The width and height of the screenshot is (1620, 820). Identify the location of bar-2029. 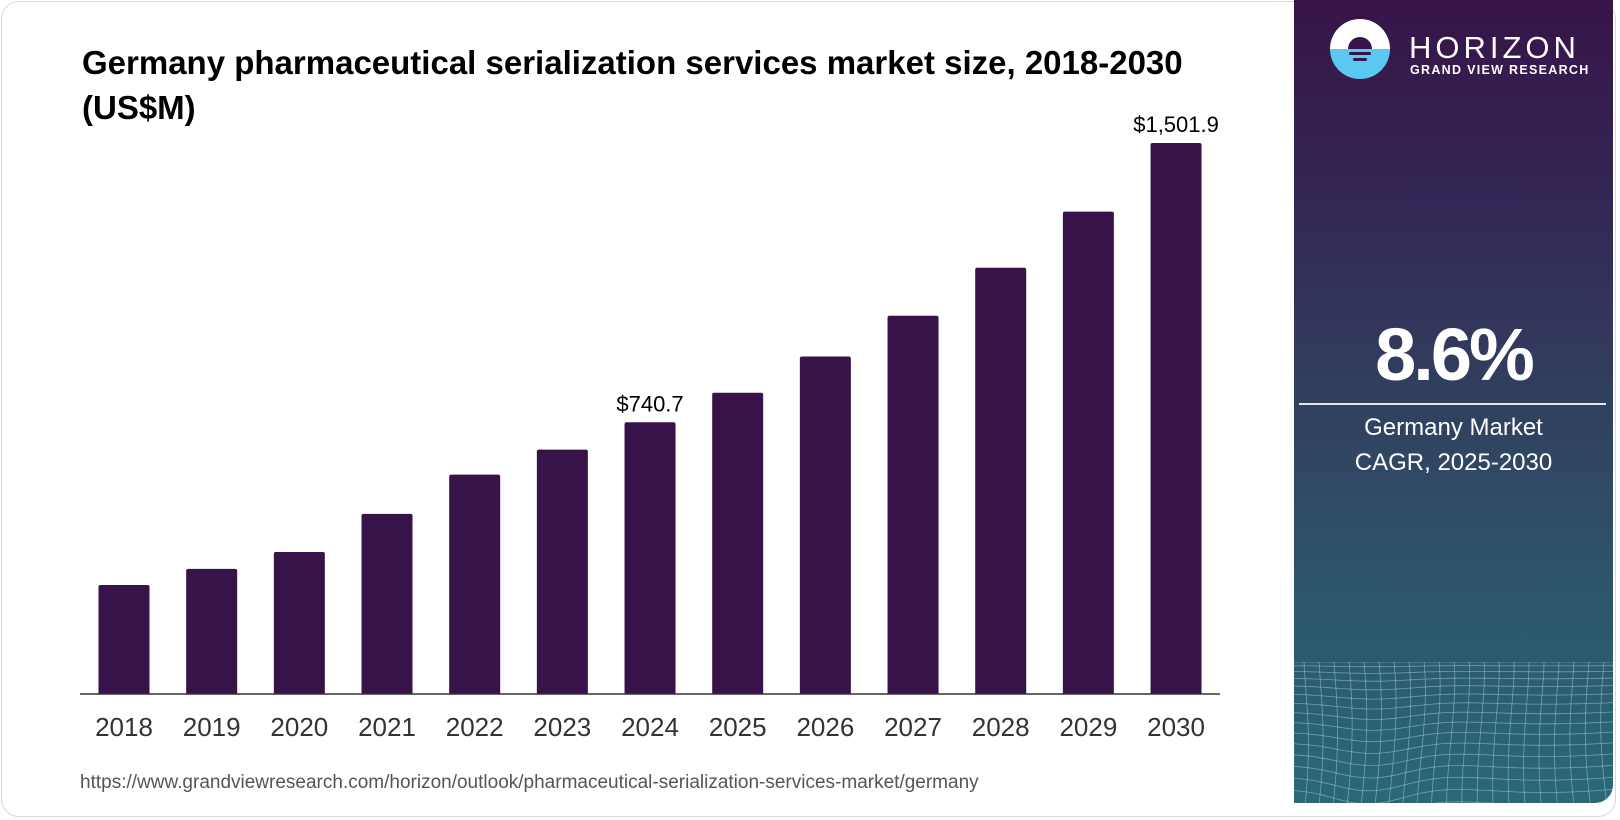
(1088, 452).